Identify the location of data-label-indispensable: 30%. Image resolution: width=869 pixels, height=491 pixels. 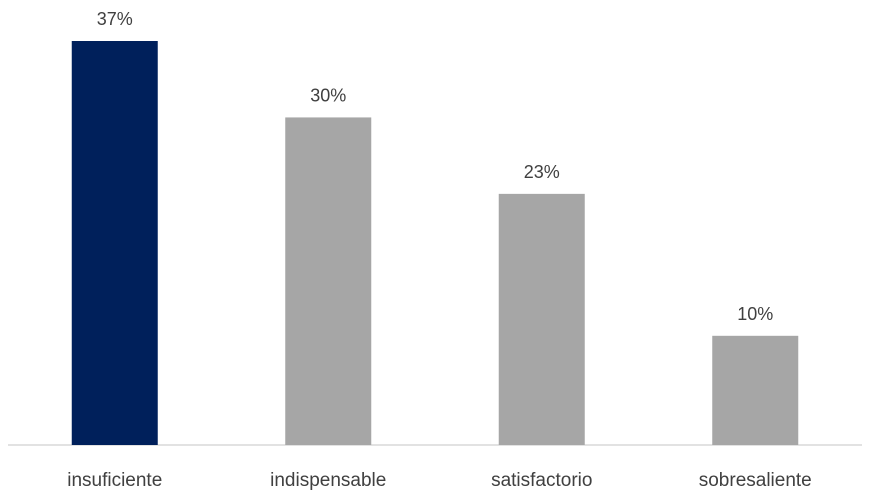
(328, 95).